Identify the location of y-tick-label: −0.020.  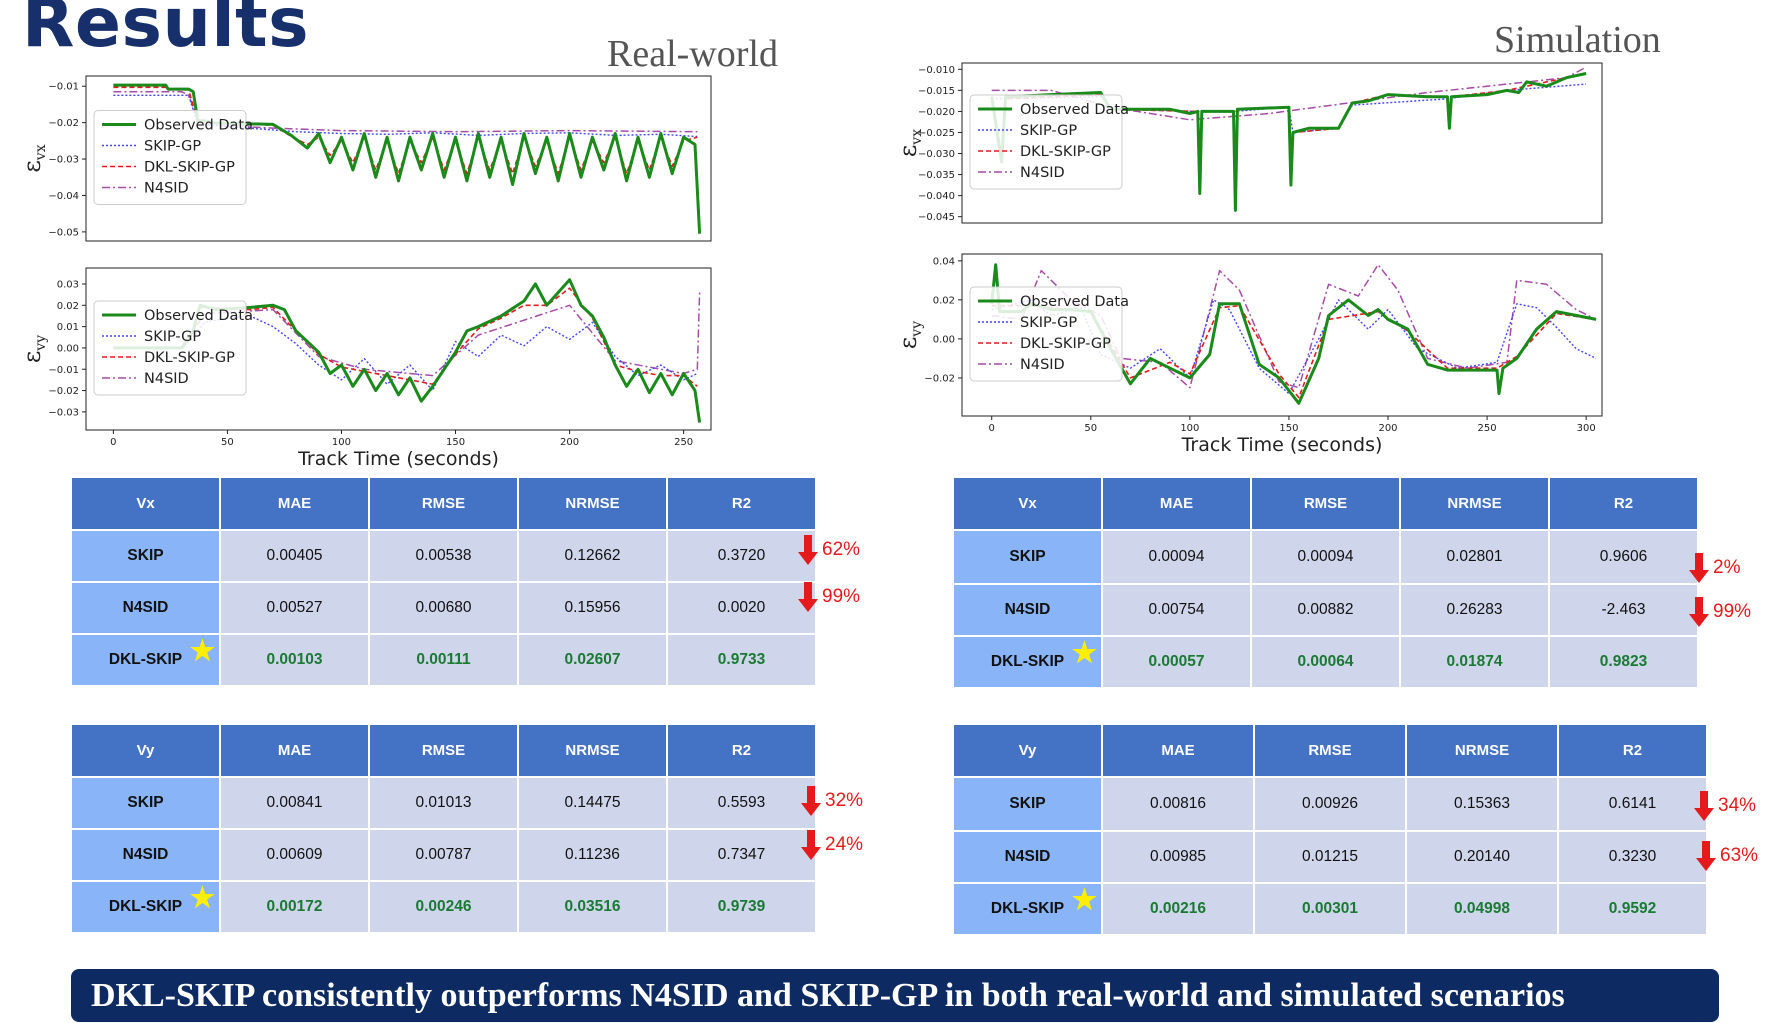
(936, 112).